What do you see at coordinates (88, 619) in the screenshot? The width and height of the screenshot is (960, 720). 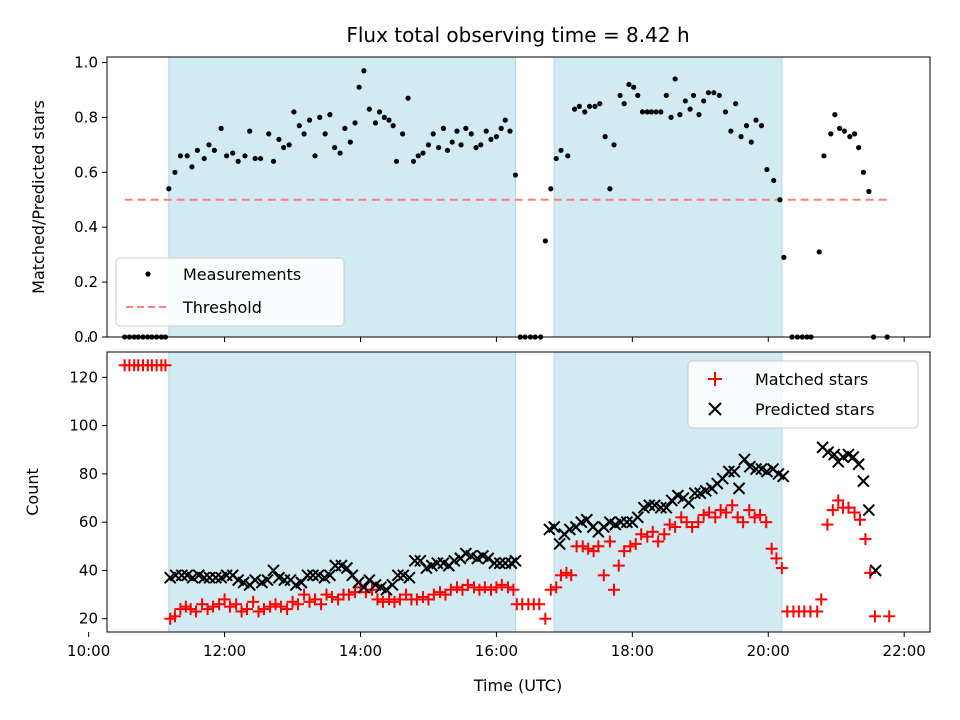 I see `bottom-y-tick-label: 20` at bounding box center [88, 619].